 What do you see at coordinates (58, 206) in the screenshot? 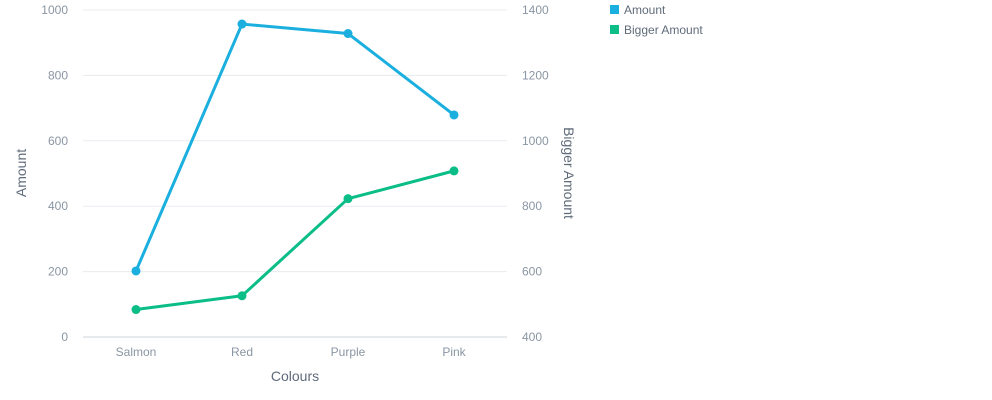
I see `y-tick-label: 400` at bounding box center [58, 206].